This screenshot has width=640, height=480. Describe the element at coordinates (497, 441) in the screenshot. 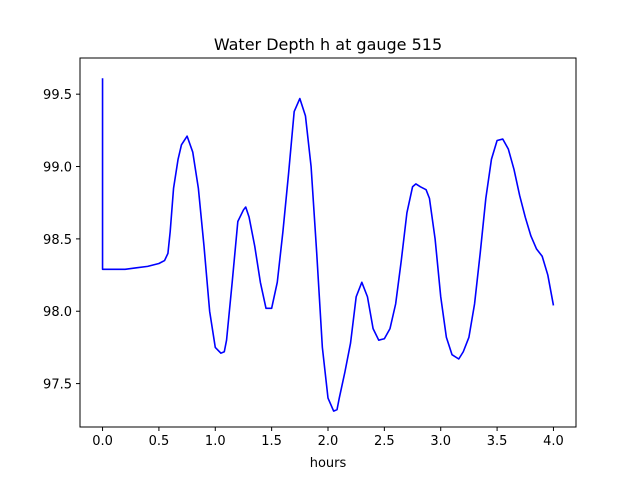

I see `x-tick-label: 3.5` at that location.